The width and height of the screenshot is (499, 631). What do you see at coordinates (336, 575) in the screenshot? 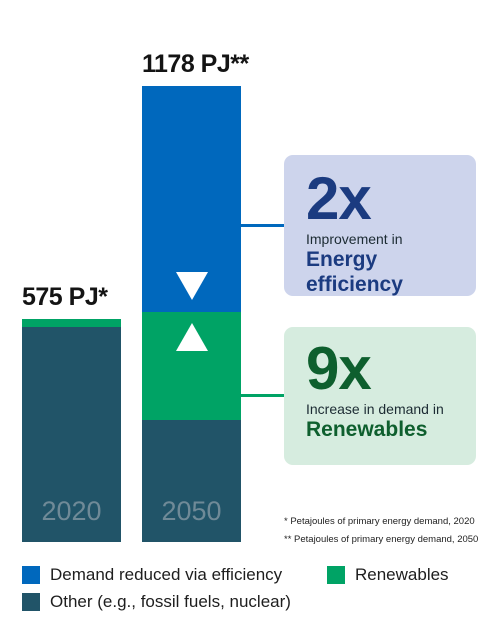
I see `legend-swatch-renewables` at bounding box center [336, 575].